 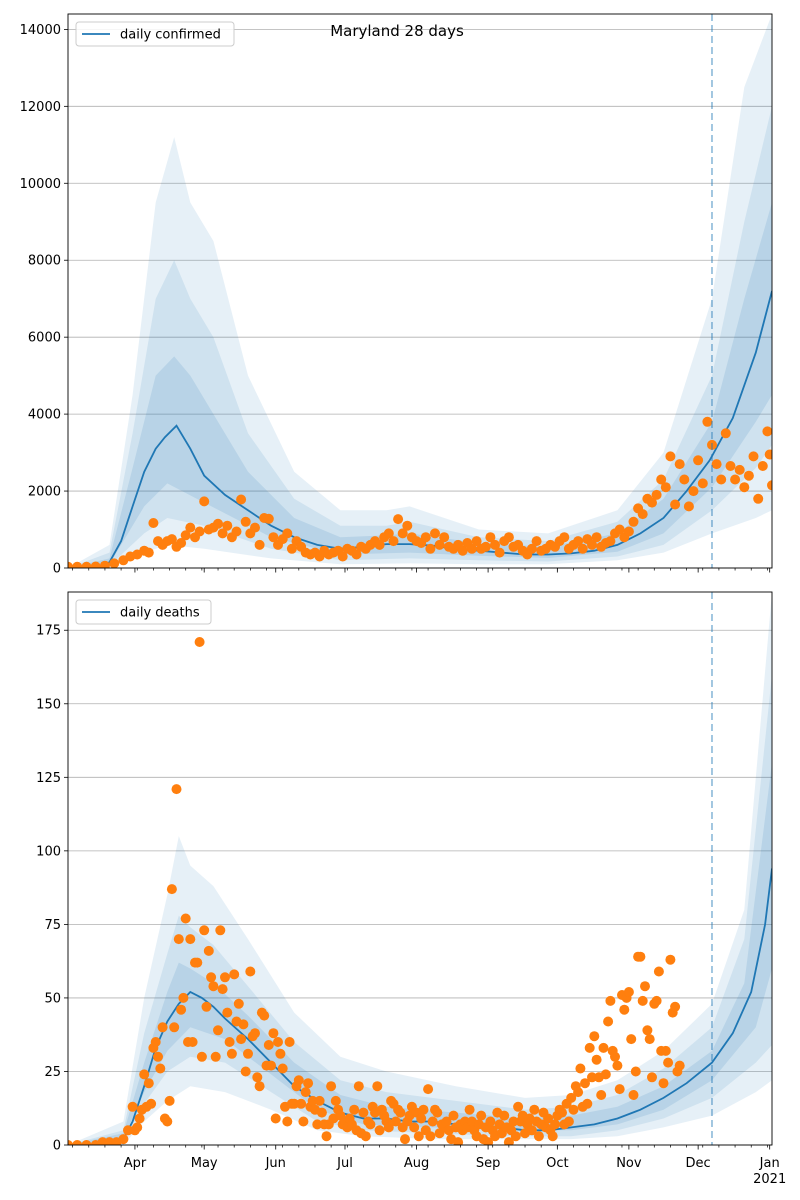 I want to click on x-tick-label: Jul, so click(x=344, y=1163).